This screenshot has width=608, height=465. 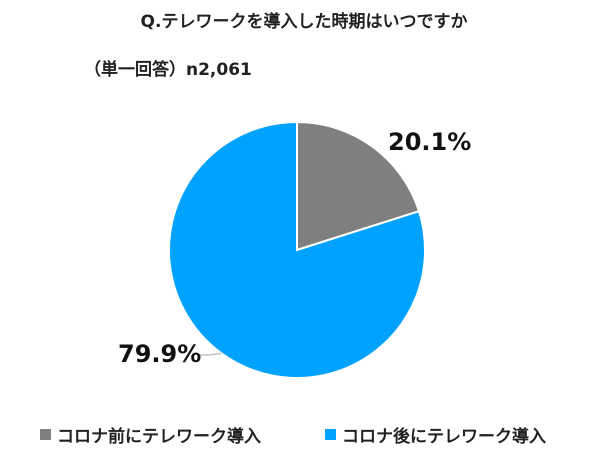 What do you see at coordinates (330, 434) in the screenshot?
I see `legend-swatch-blue` at bounding box center [330, 434].